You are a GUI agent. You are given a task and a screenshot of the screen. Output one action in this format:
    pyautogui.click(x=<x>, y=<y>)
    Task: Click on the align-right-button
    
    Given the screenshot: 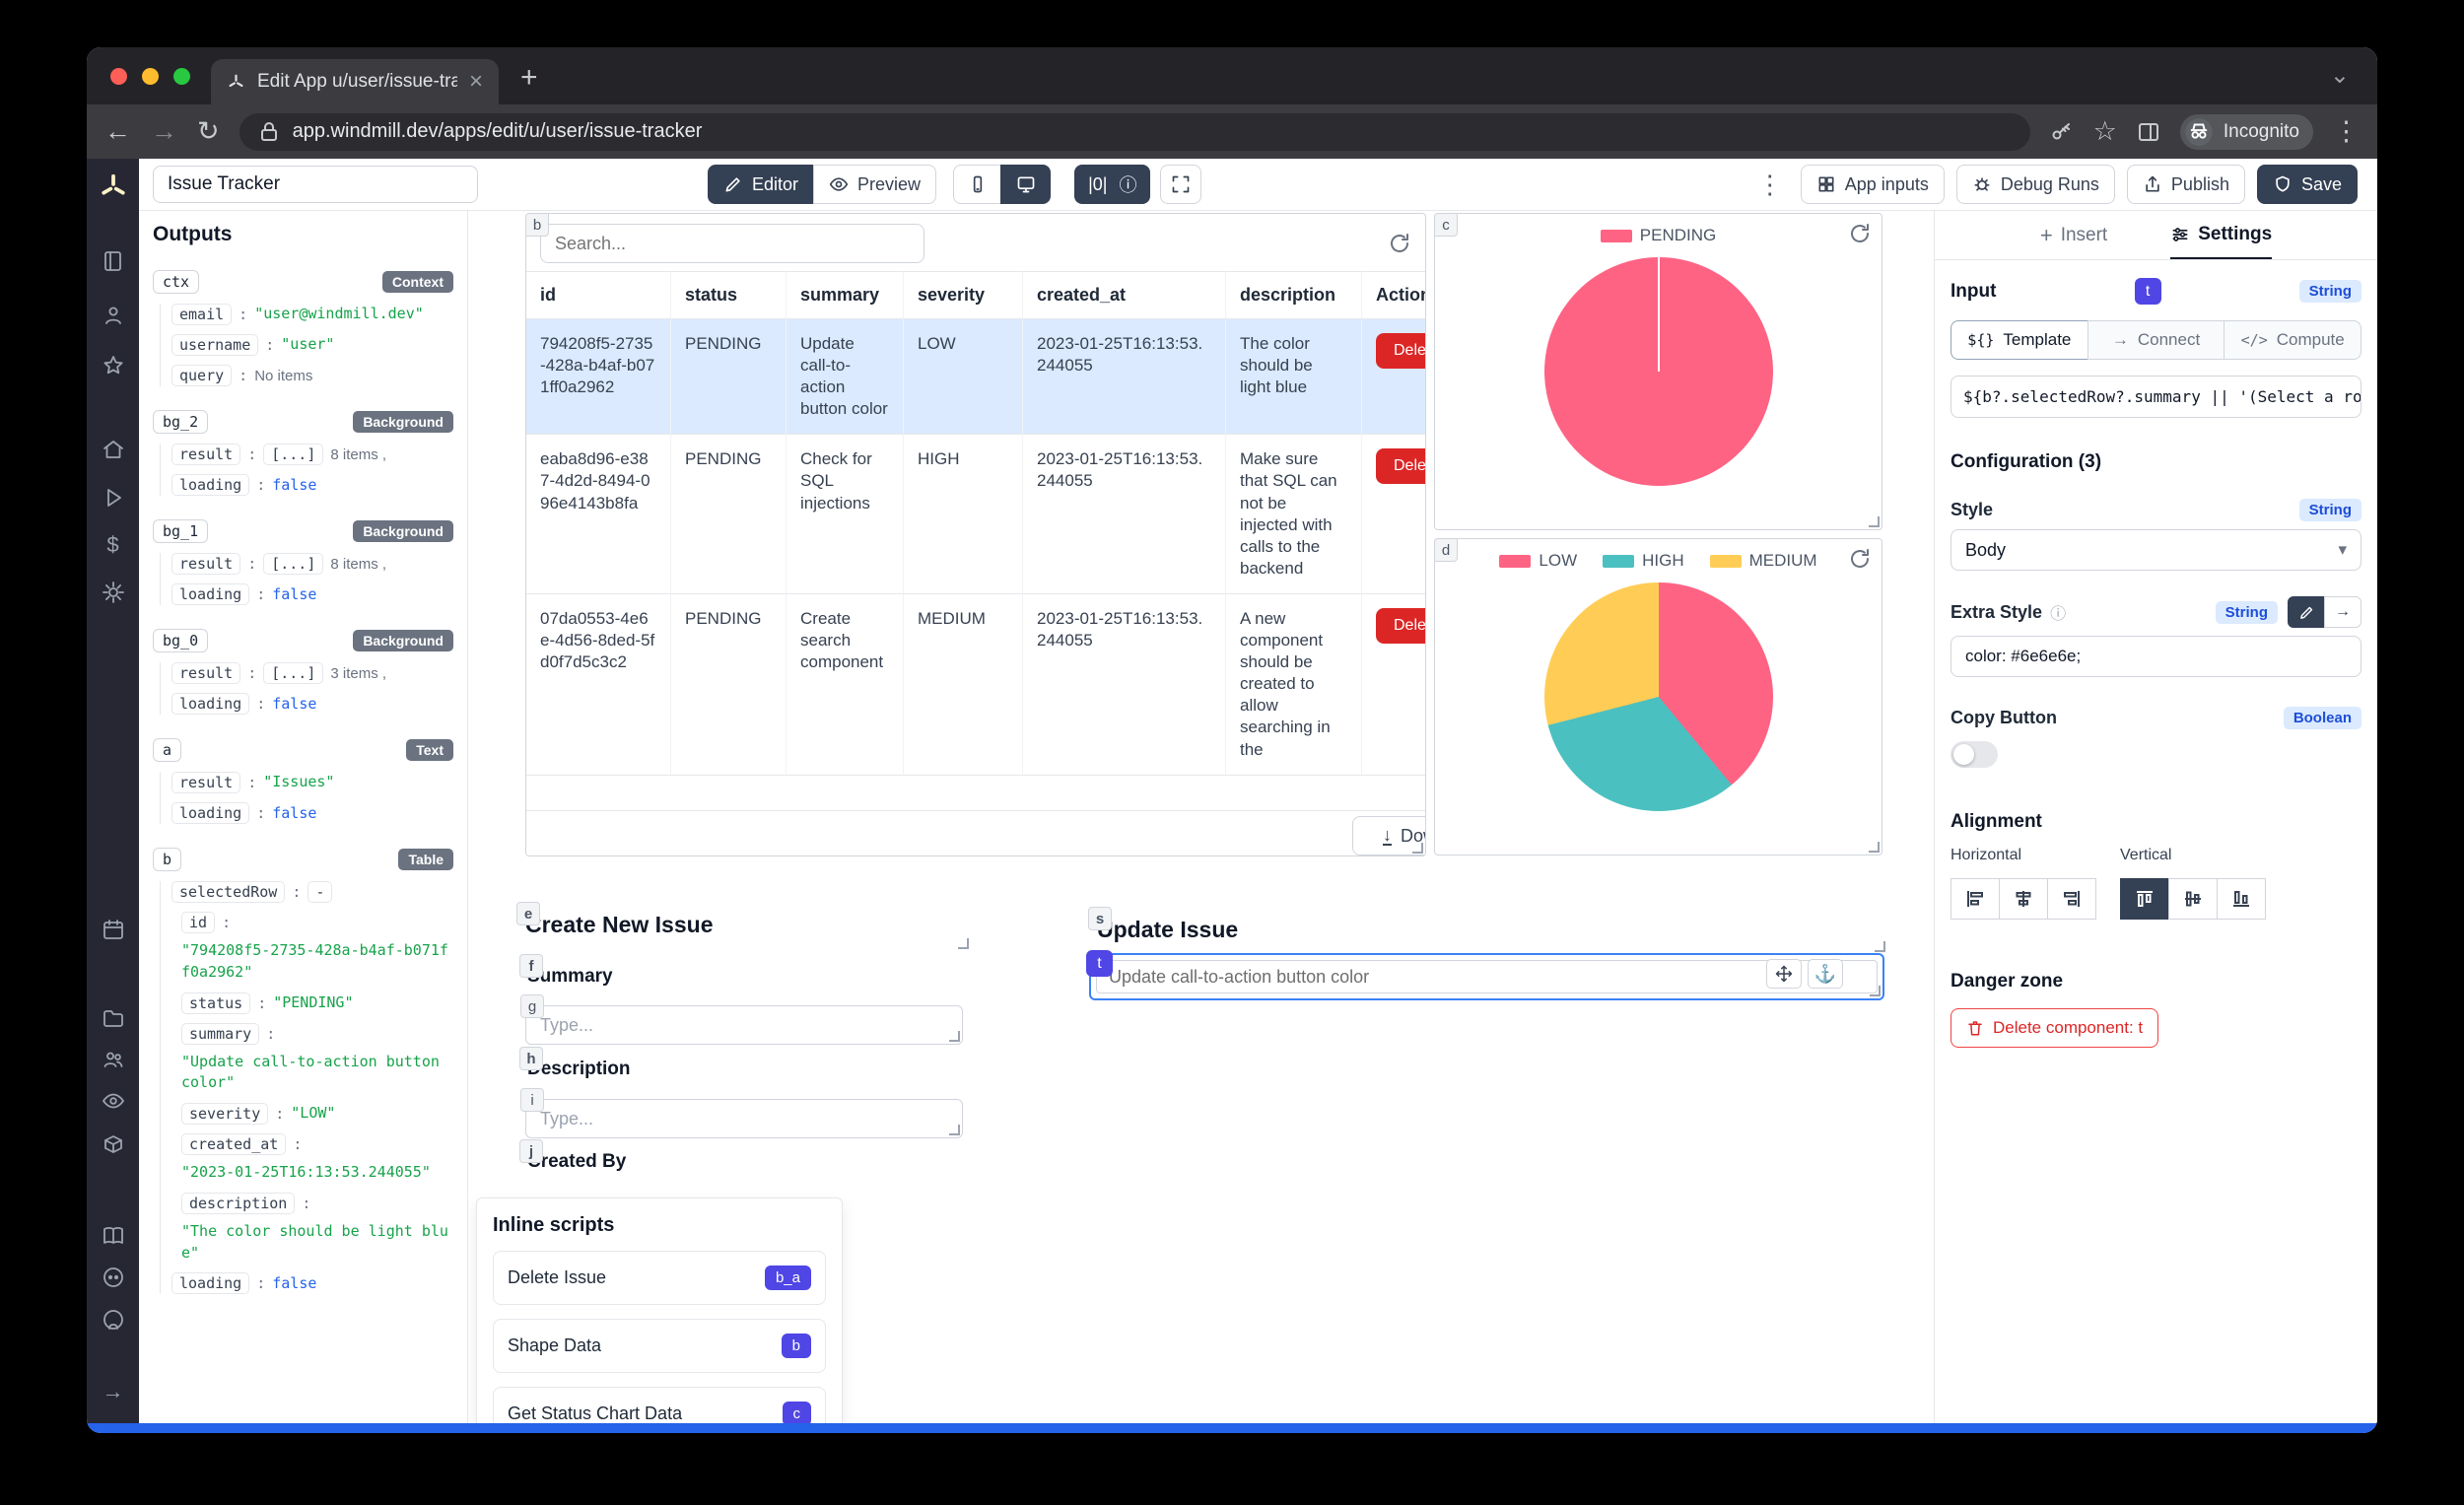 What is the action you would take?
    pyautogui.click(x=2071, y=899)
    